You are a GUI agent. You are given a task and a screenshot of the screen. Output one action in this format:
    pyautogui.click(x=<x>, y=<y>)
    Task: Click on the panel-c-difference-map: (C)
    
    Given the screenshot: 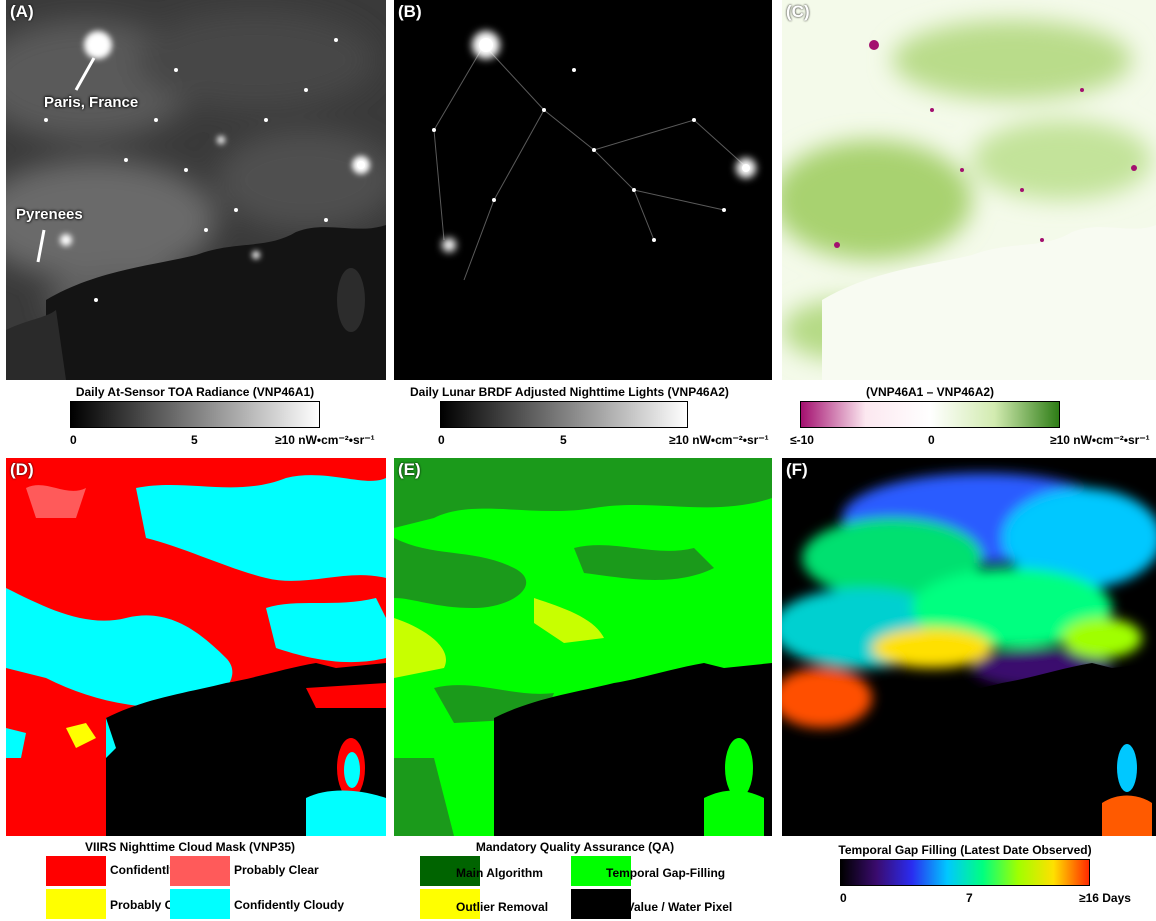 What is the action you would take?
    pyautogui.click(x=969, y=190)
    